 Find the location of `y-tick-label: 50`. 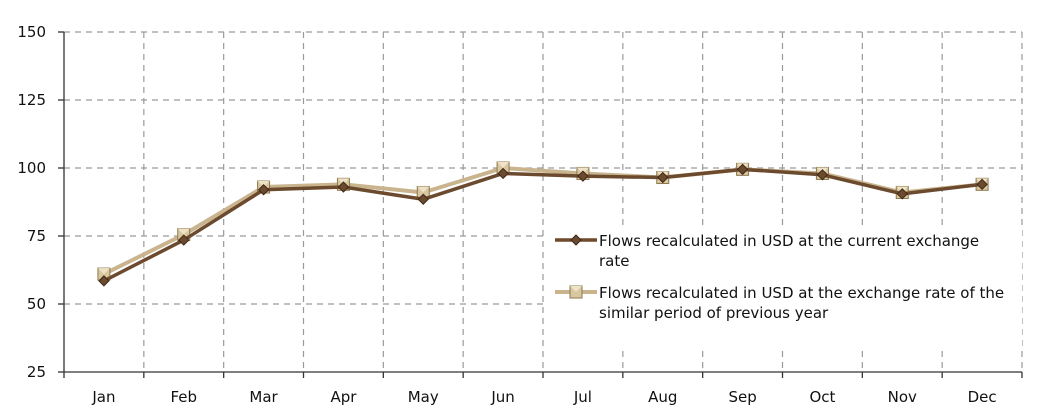

y-tick-label: 50 is located at coordinates (36, 304).